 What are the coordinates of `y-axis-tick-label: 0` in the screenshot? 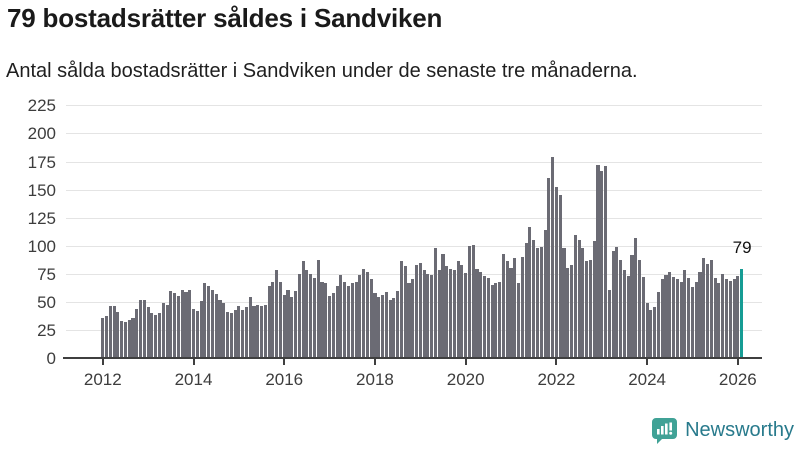 It's located at (51, 358).